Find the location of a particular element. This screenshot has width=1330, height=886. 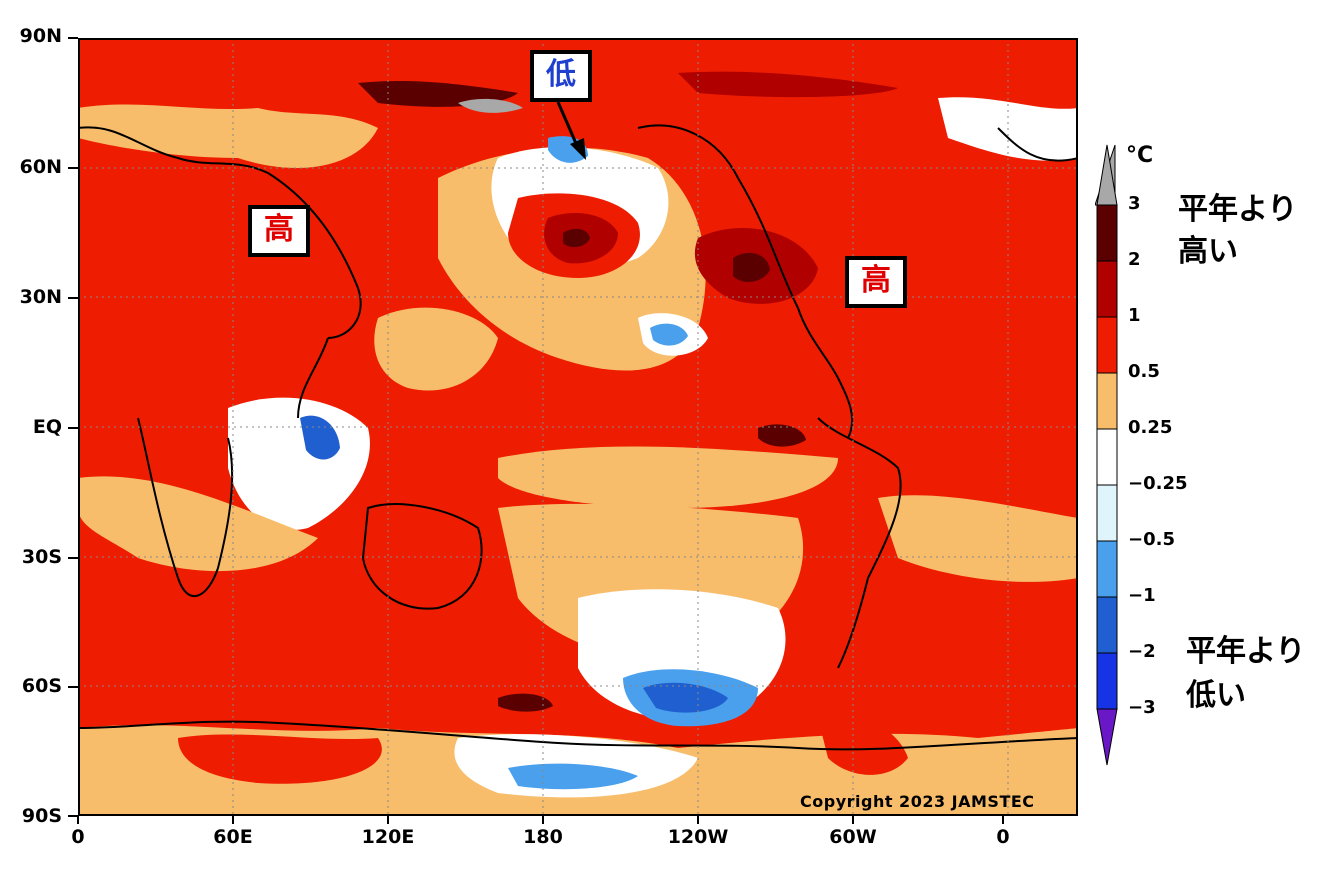

southern-ocean-cold is located at coordinates (685, 697).